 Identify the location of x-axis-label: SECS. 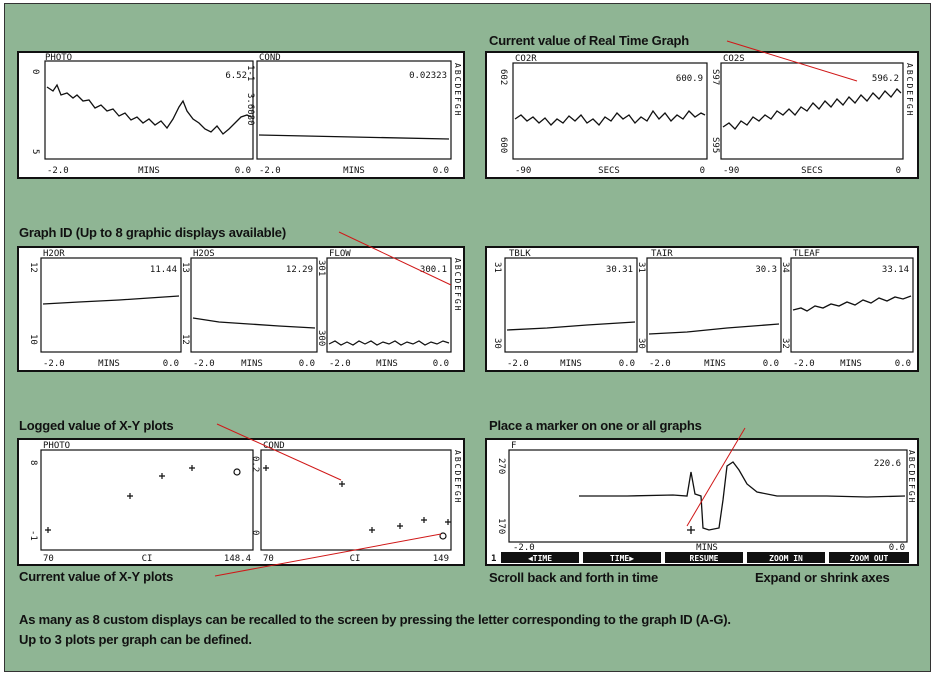
(812, 171).